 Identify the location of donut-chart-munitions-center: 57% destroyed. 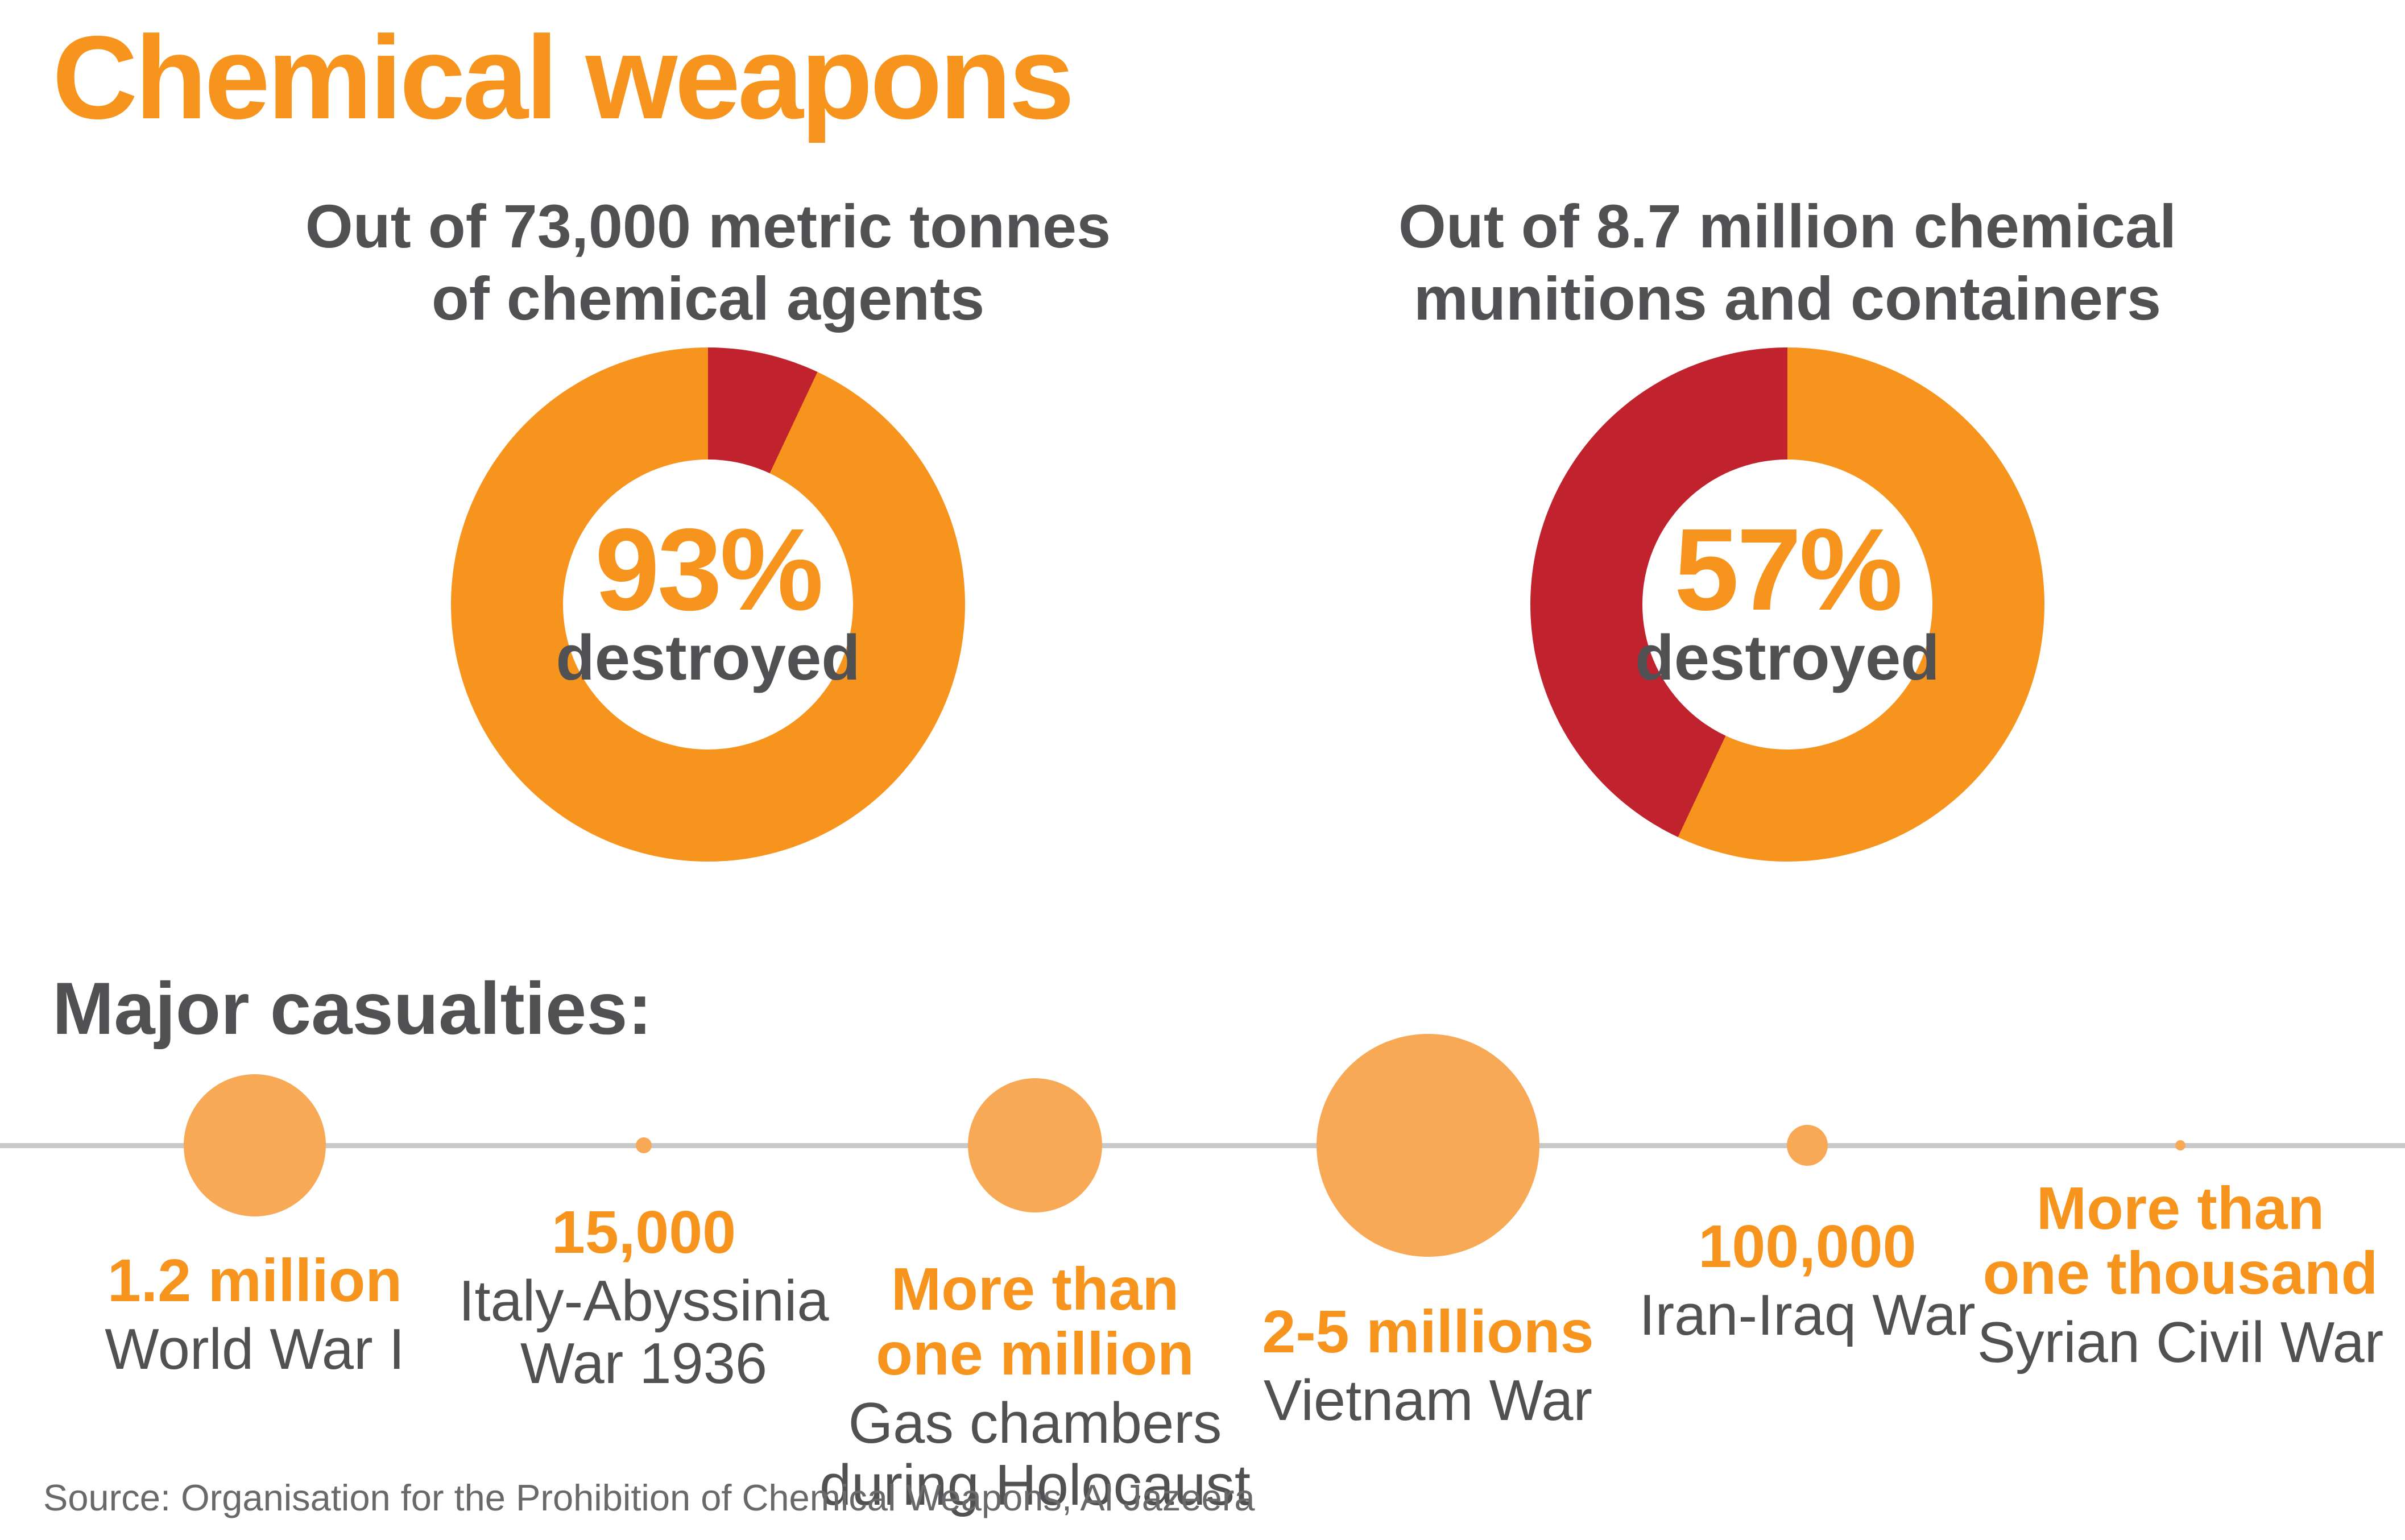
(1788, 605).